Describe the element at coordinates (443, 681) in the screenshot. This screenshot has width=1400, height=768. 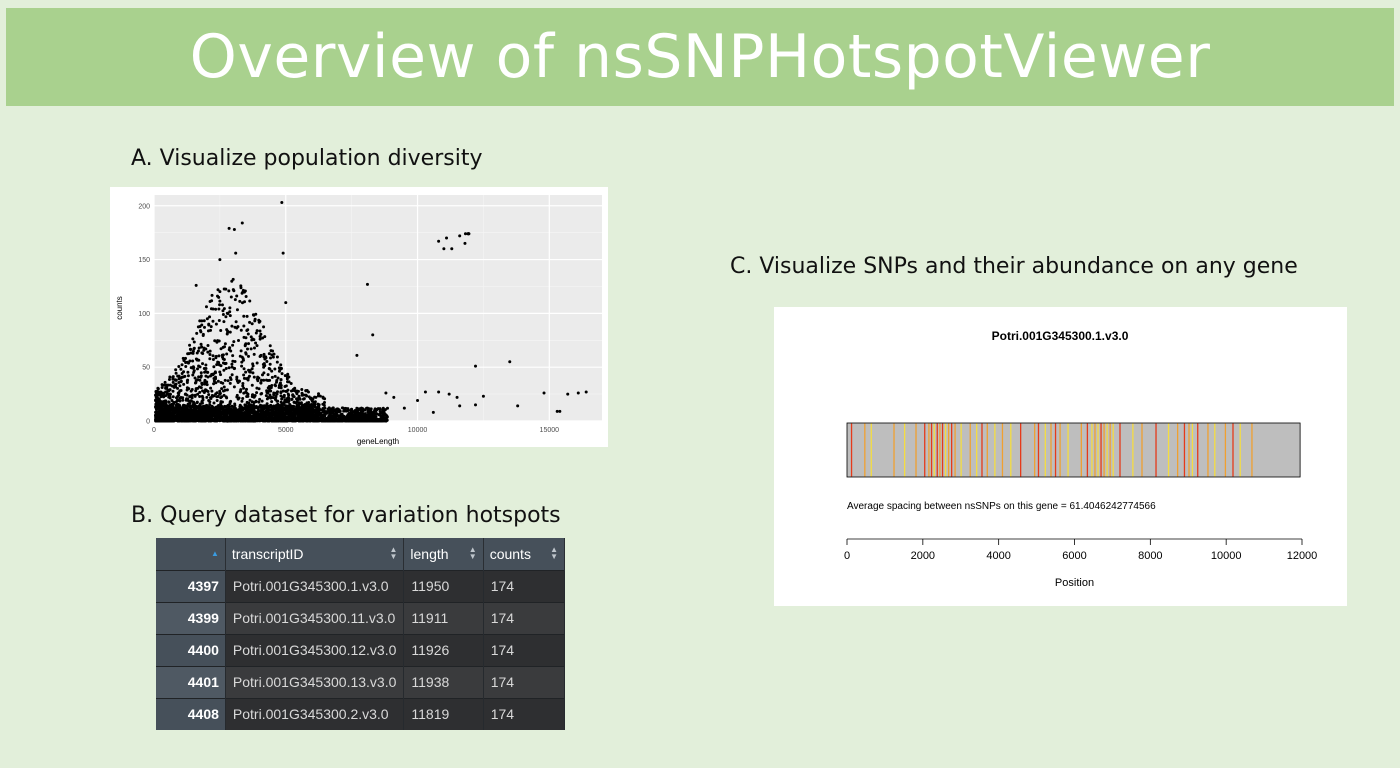
I see `cell-length: 11938` at that location.